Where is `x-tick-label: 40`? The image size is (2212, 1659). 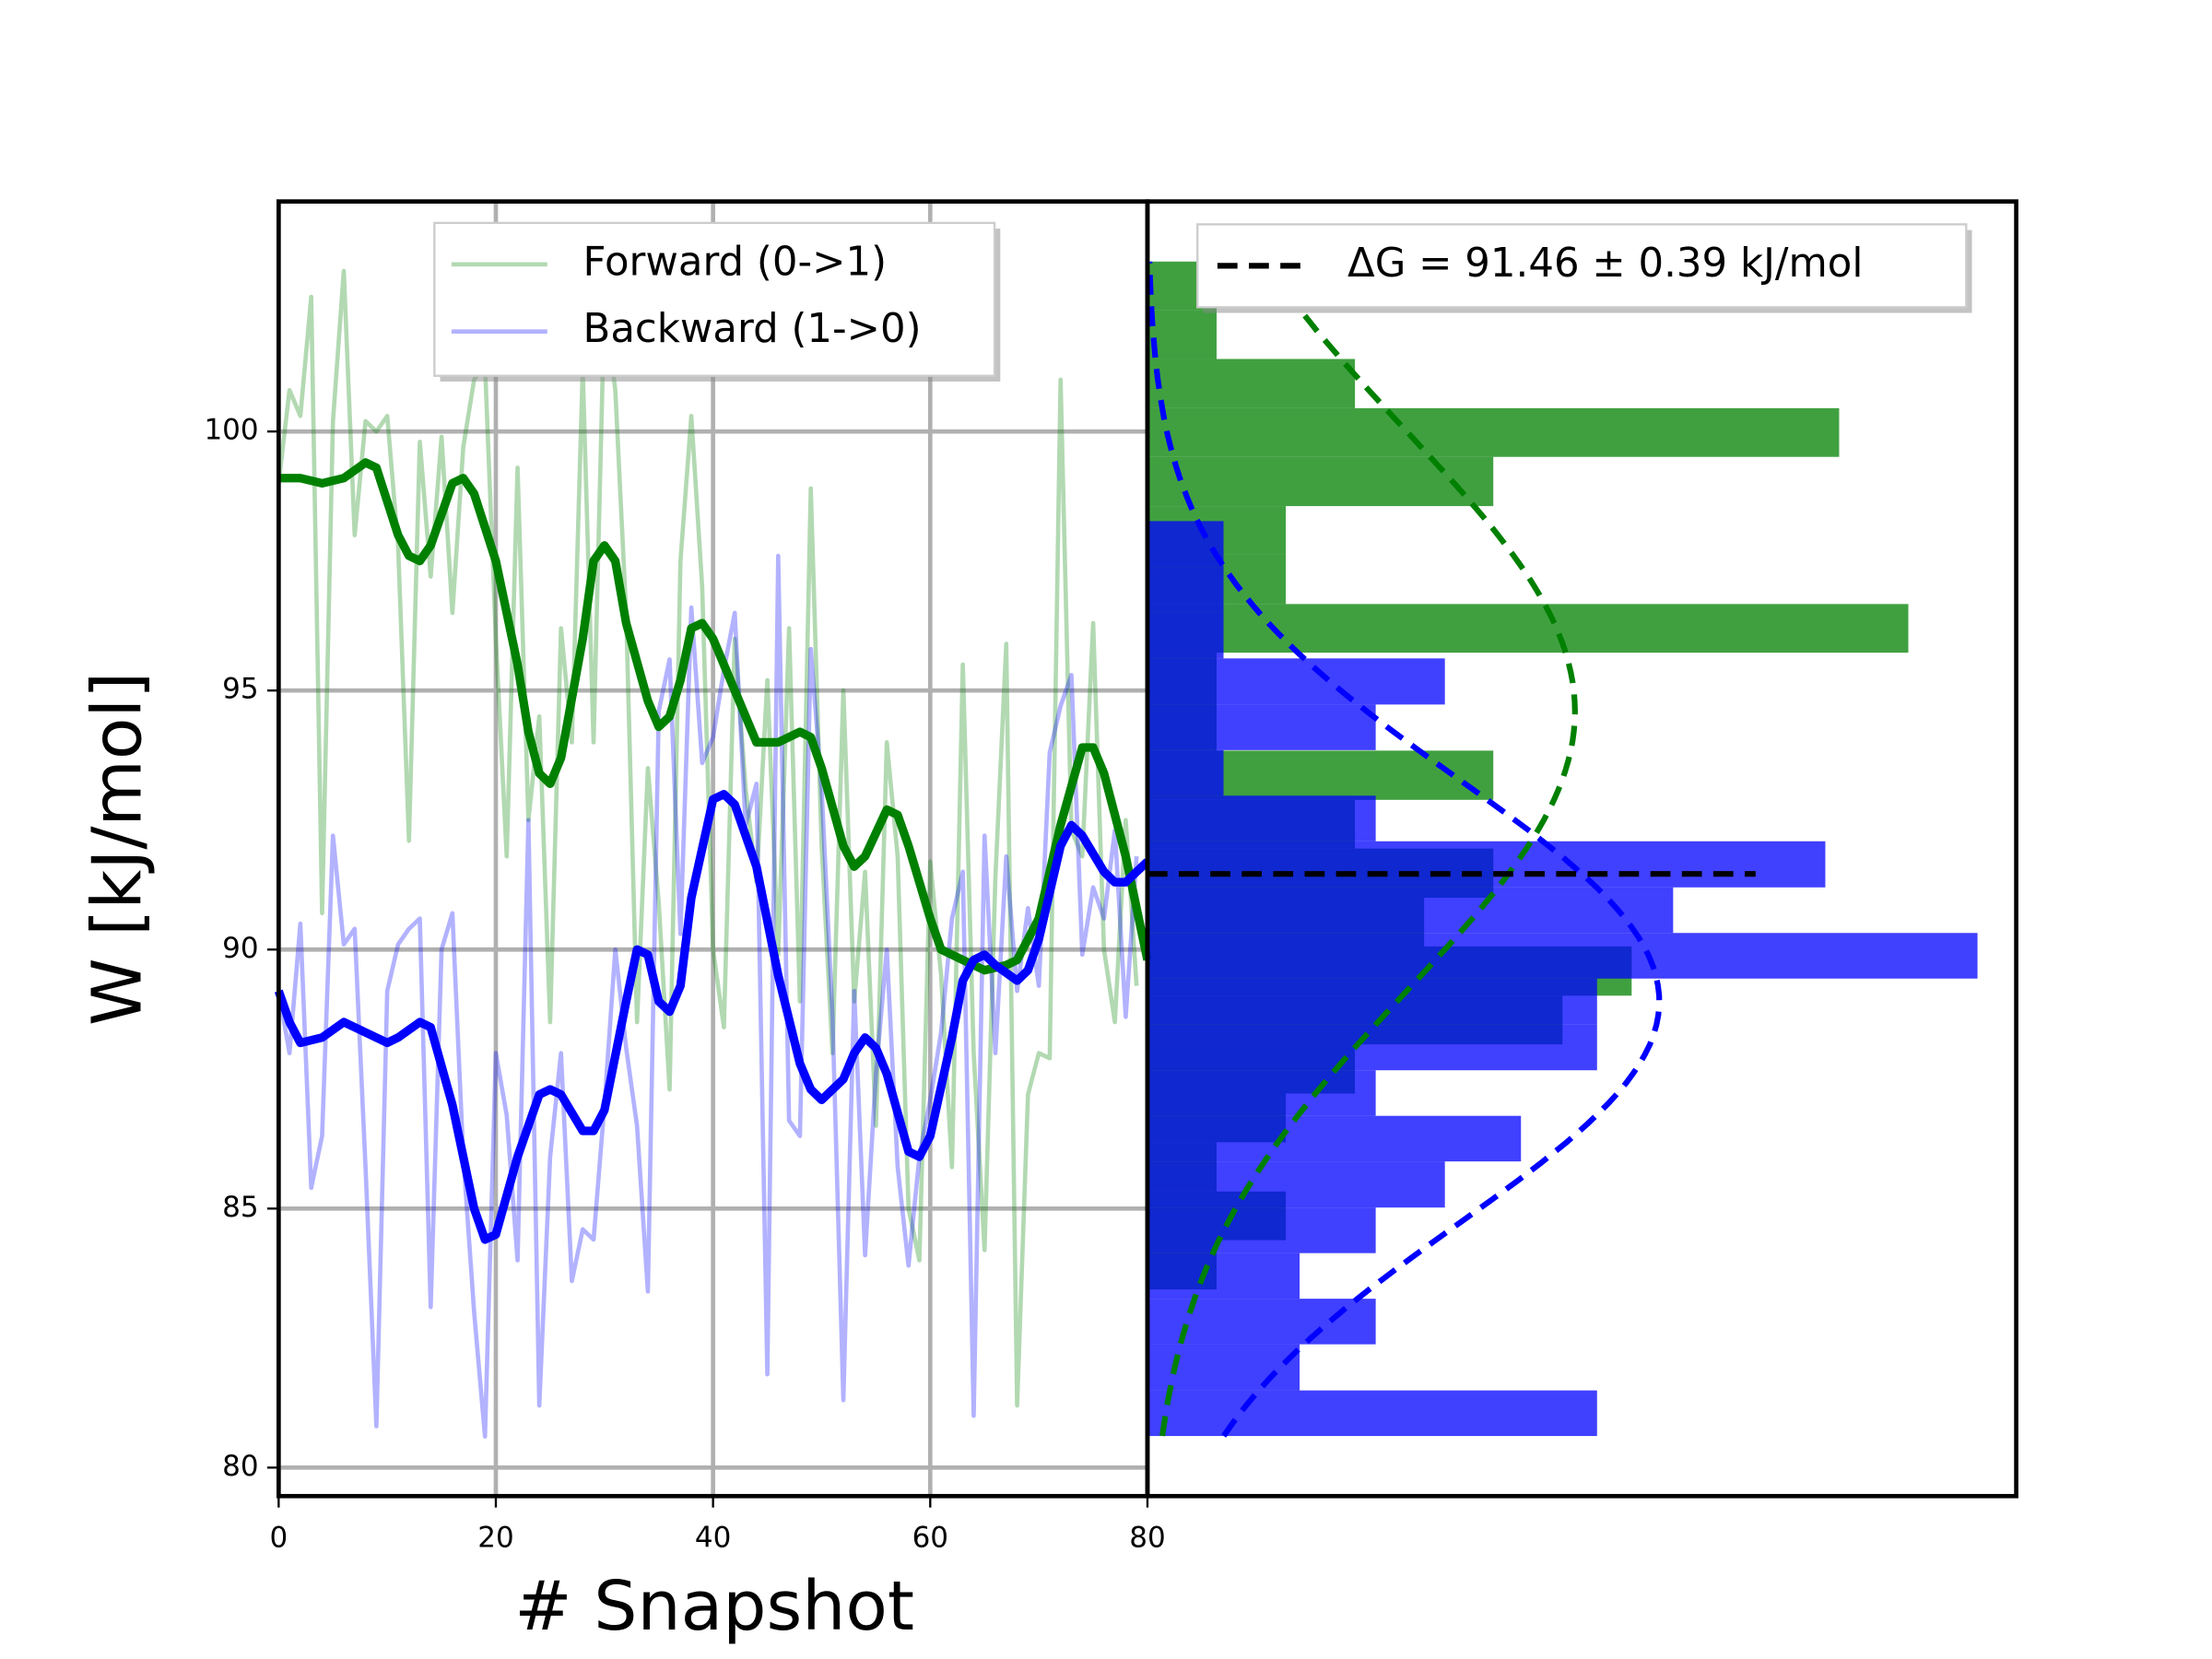
x-tick-label: 40 is located at coordinates (713, 1537).